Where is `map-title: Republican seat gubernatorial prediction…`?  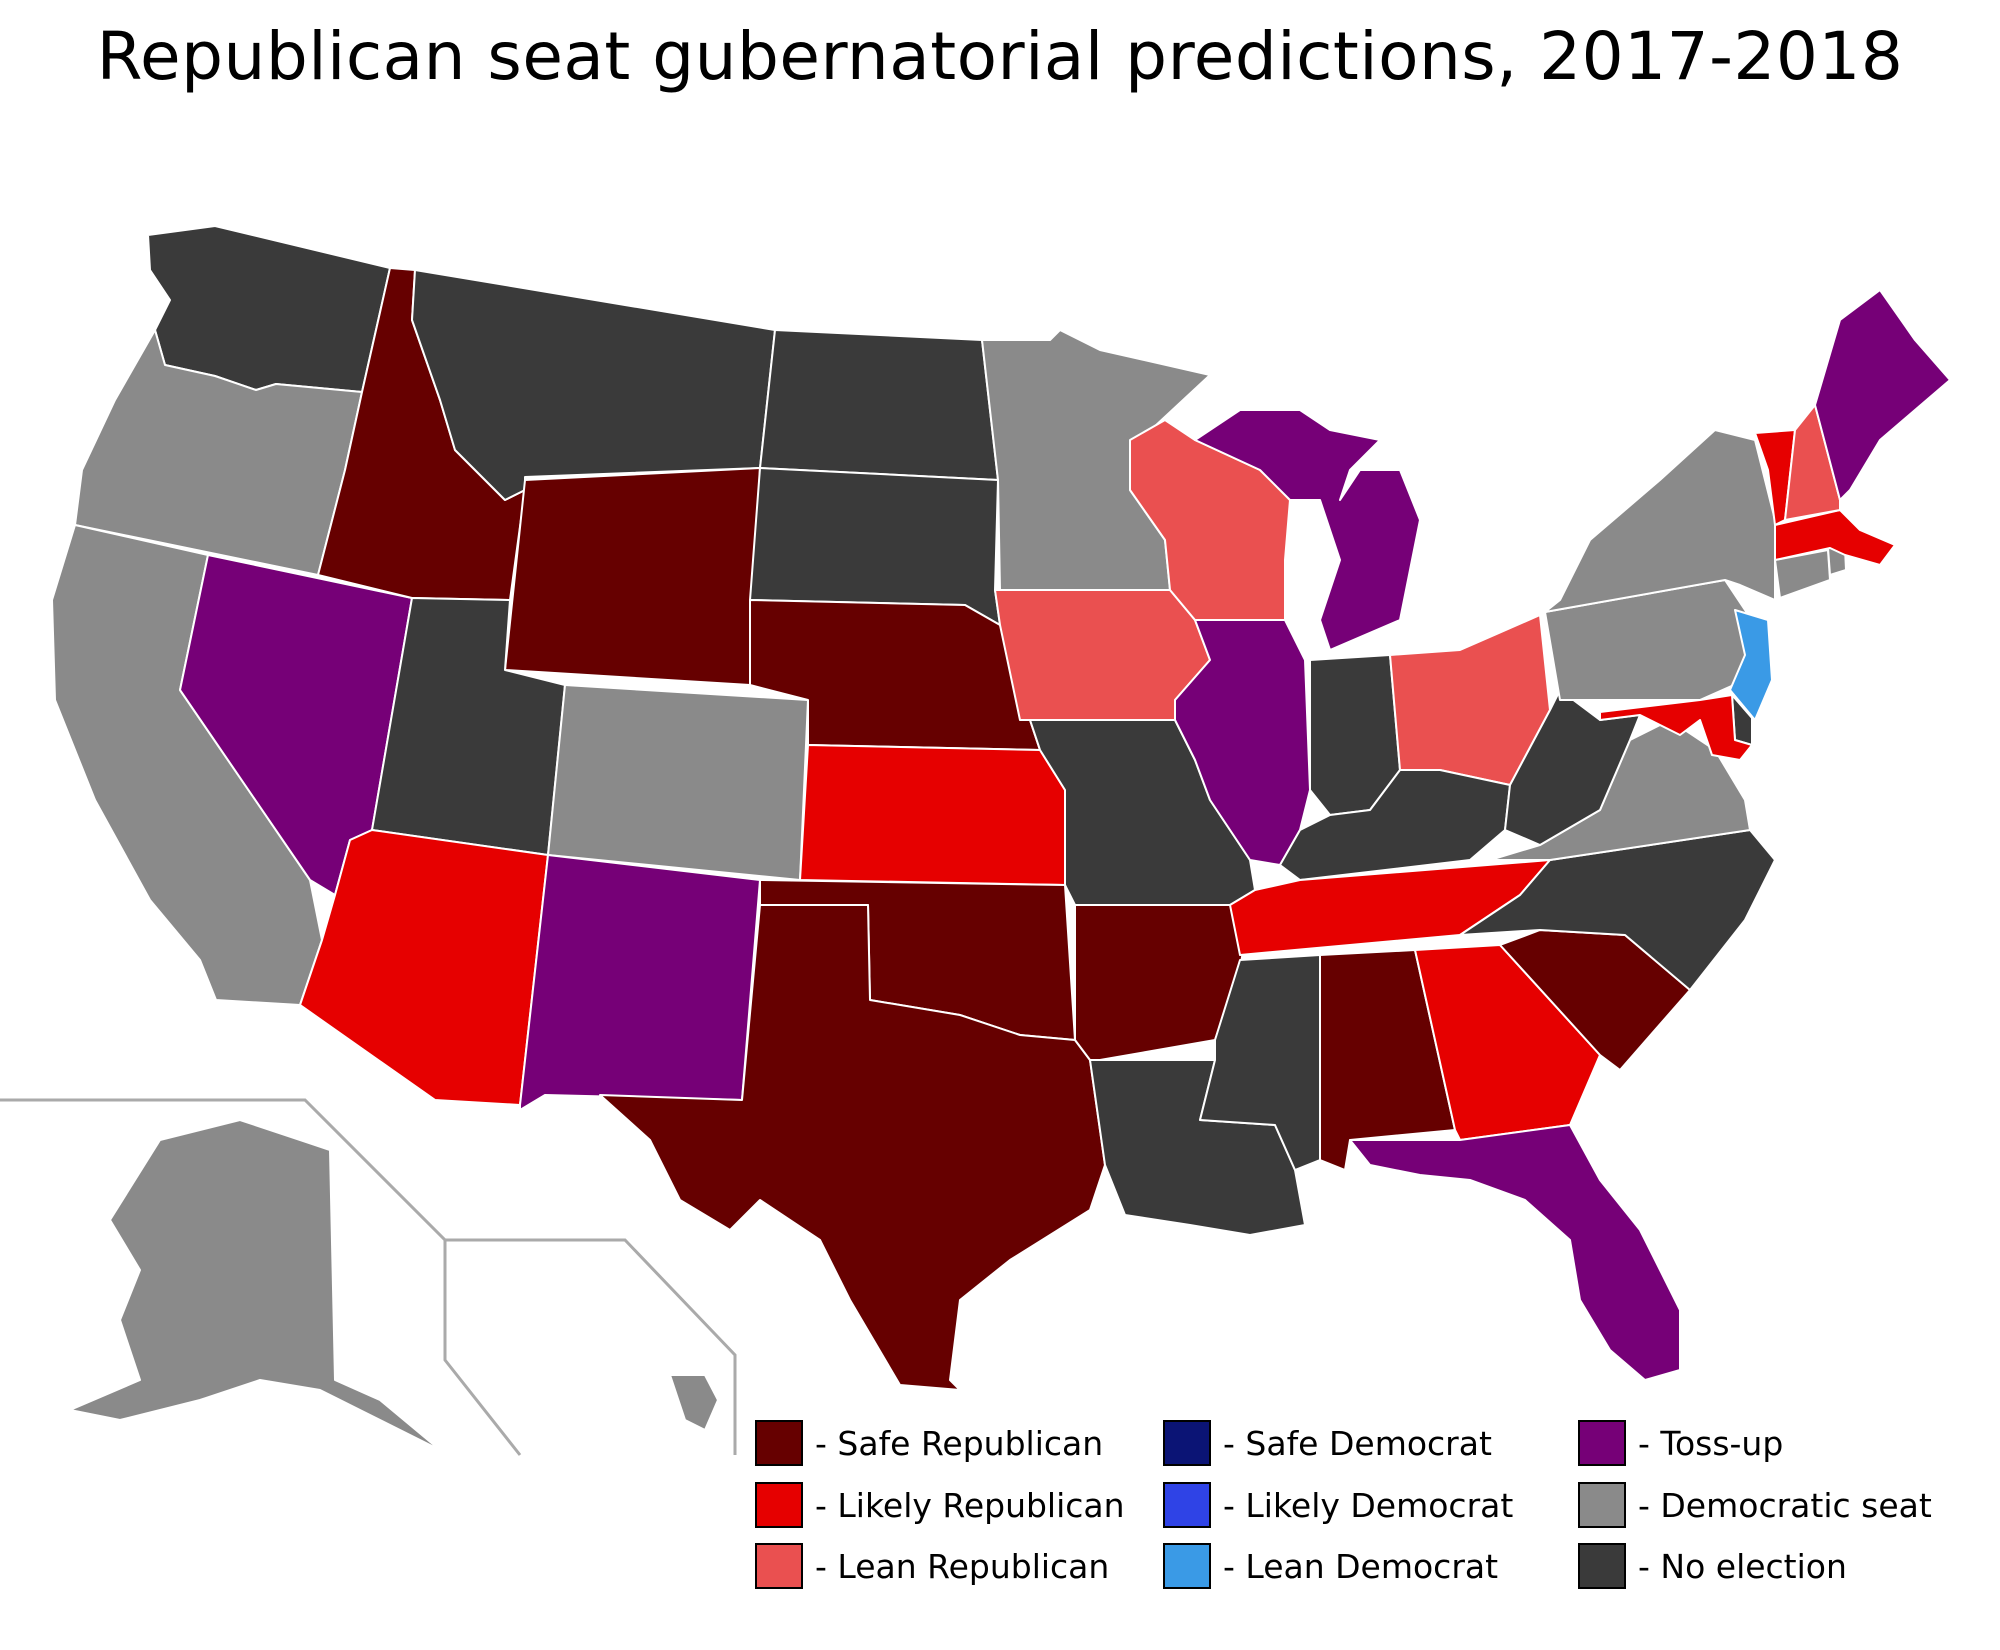 map-title: Republican seat gubernatorial prediction… is located at coordinates (1000, 56).